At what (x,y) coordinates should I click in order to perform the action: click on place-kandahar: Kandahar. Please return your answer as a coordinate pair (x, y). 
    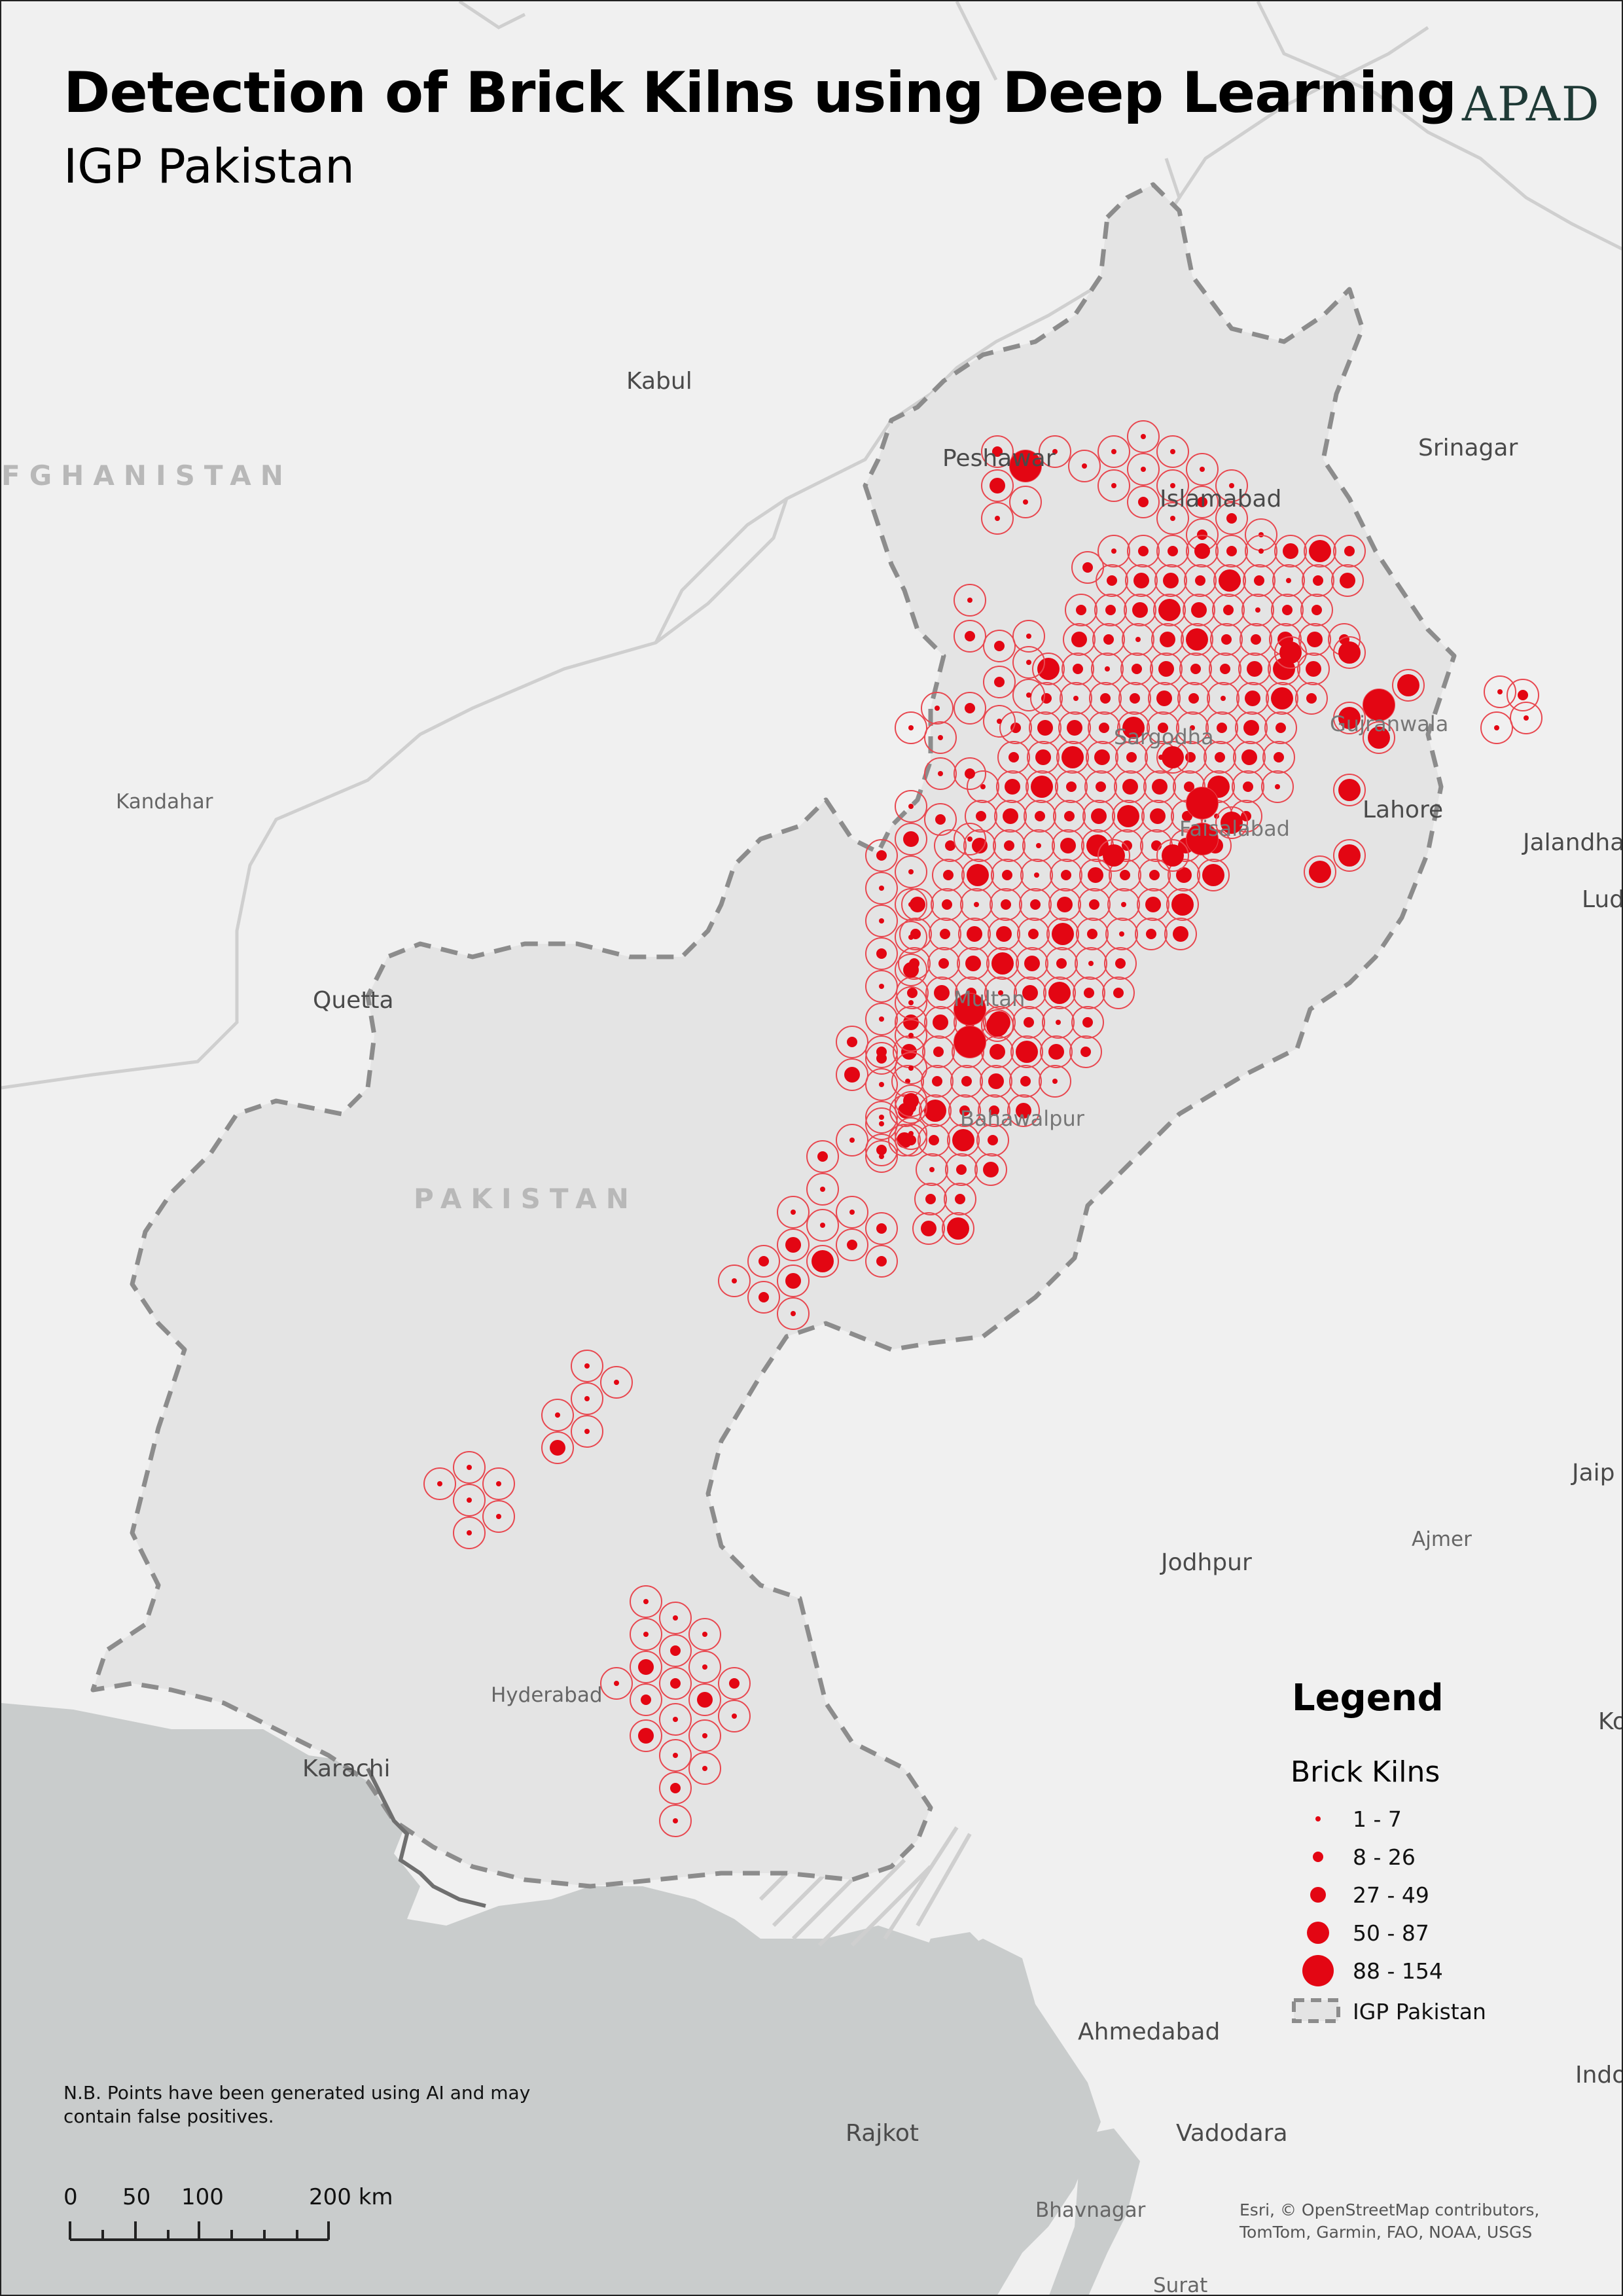
    Looking at the image, I should click on (164, 802).